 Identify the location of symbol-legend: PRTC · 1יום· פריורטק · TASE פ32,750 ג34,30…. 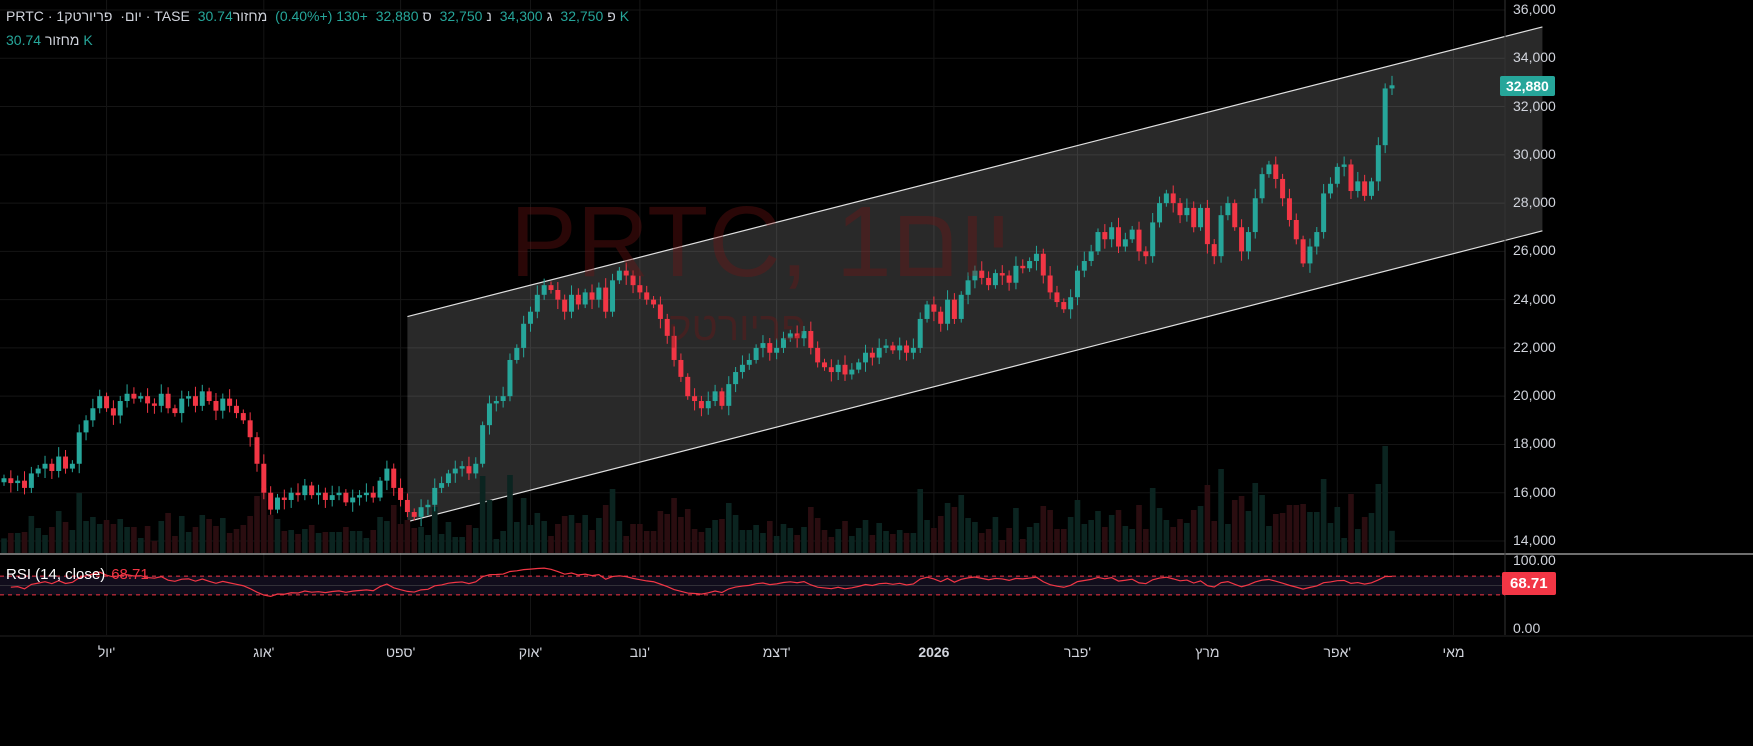
(318, 16).